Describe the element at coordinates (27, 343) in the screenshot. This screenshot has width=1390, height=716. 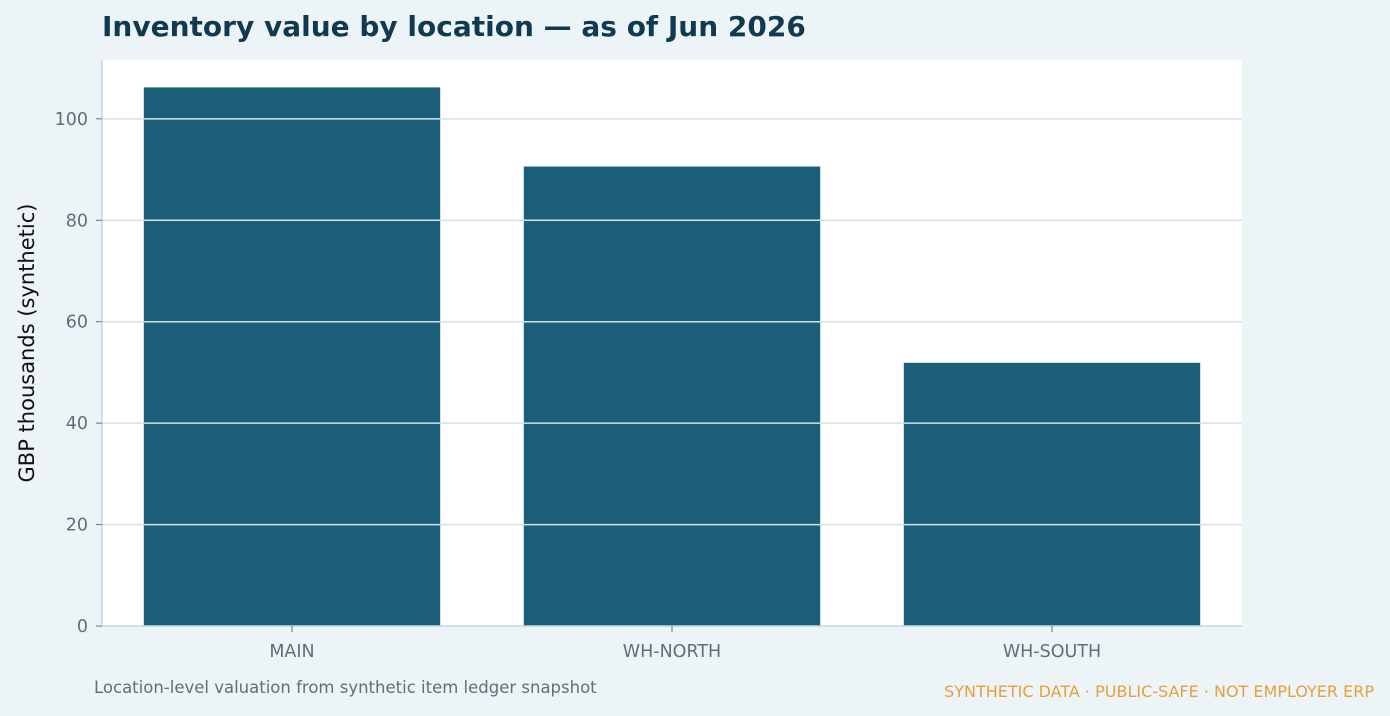
I see `y-axis-label: GBP thousands (synthetic)` at that location.